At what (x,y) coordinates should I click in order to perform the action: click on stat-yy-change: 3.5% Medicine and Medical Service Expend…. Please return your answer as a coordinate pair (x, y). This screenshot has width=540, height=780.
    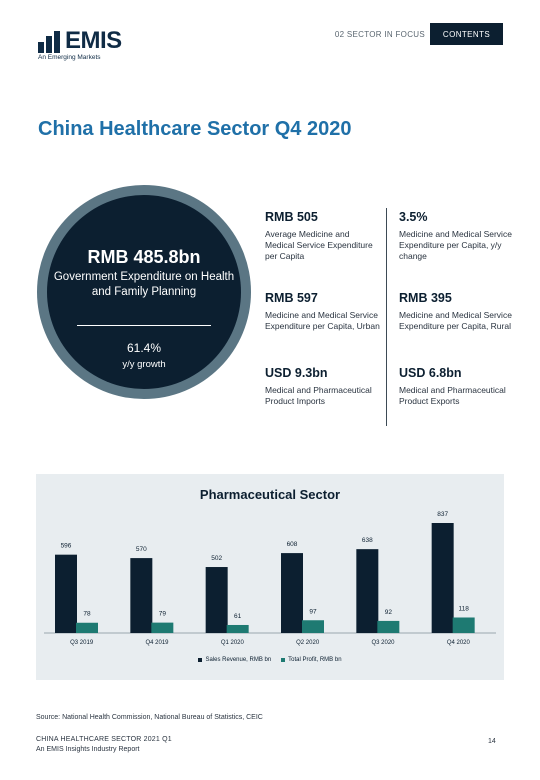
    Looking at the image, I should click on (457, 236).